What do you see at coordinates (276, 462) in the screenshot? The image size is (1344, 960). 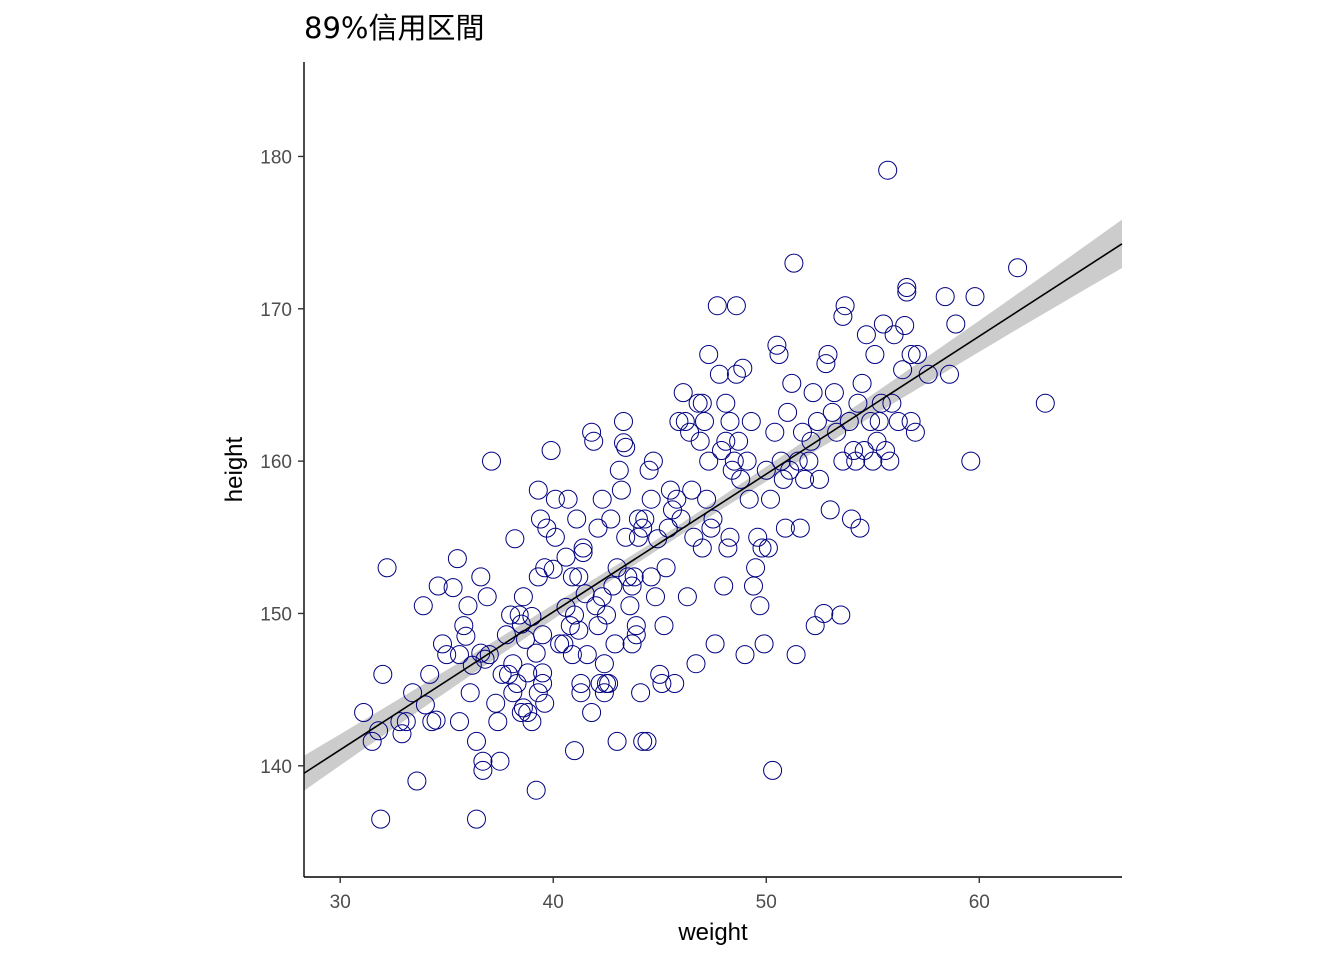 I see `y-tick-label: 160` at bounding box center [276, 462].